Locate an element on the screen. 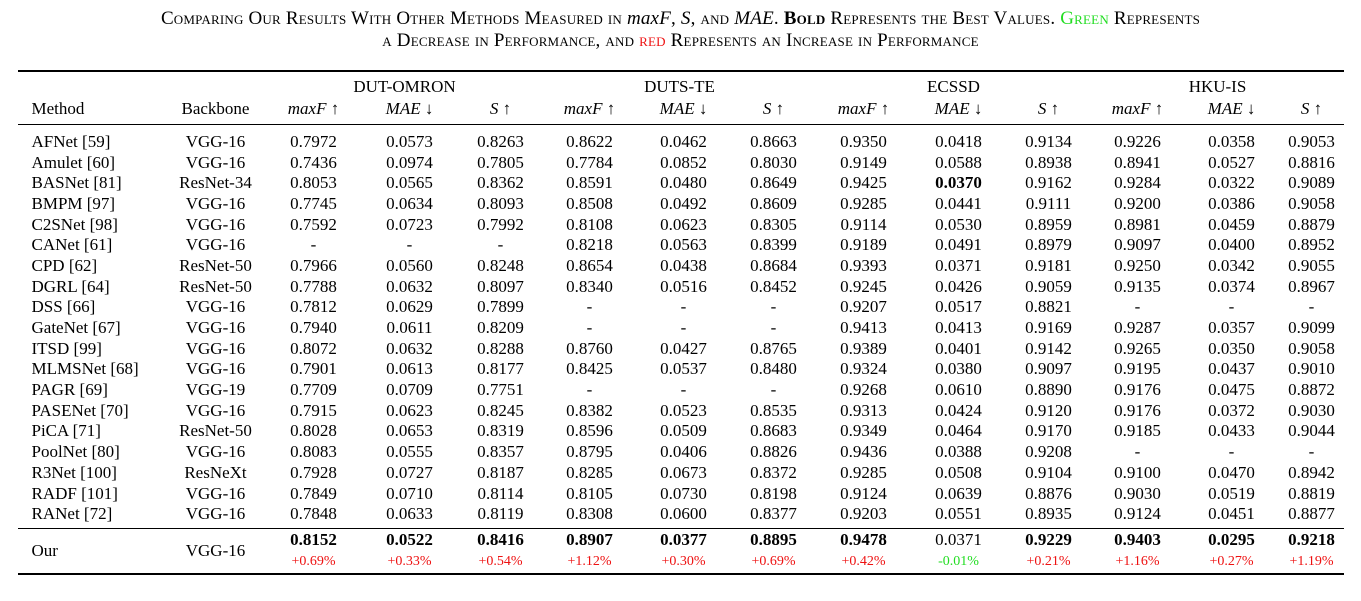  metric-value: 0.0560 is located at coordinates (409, 265).